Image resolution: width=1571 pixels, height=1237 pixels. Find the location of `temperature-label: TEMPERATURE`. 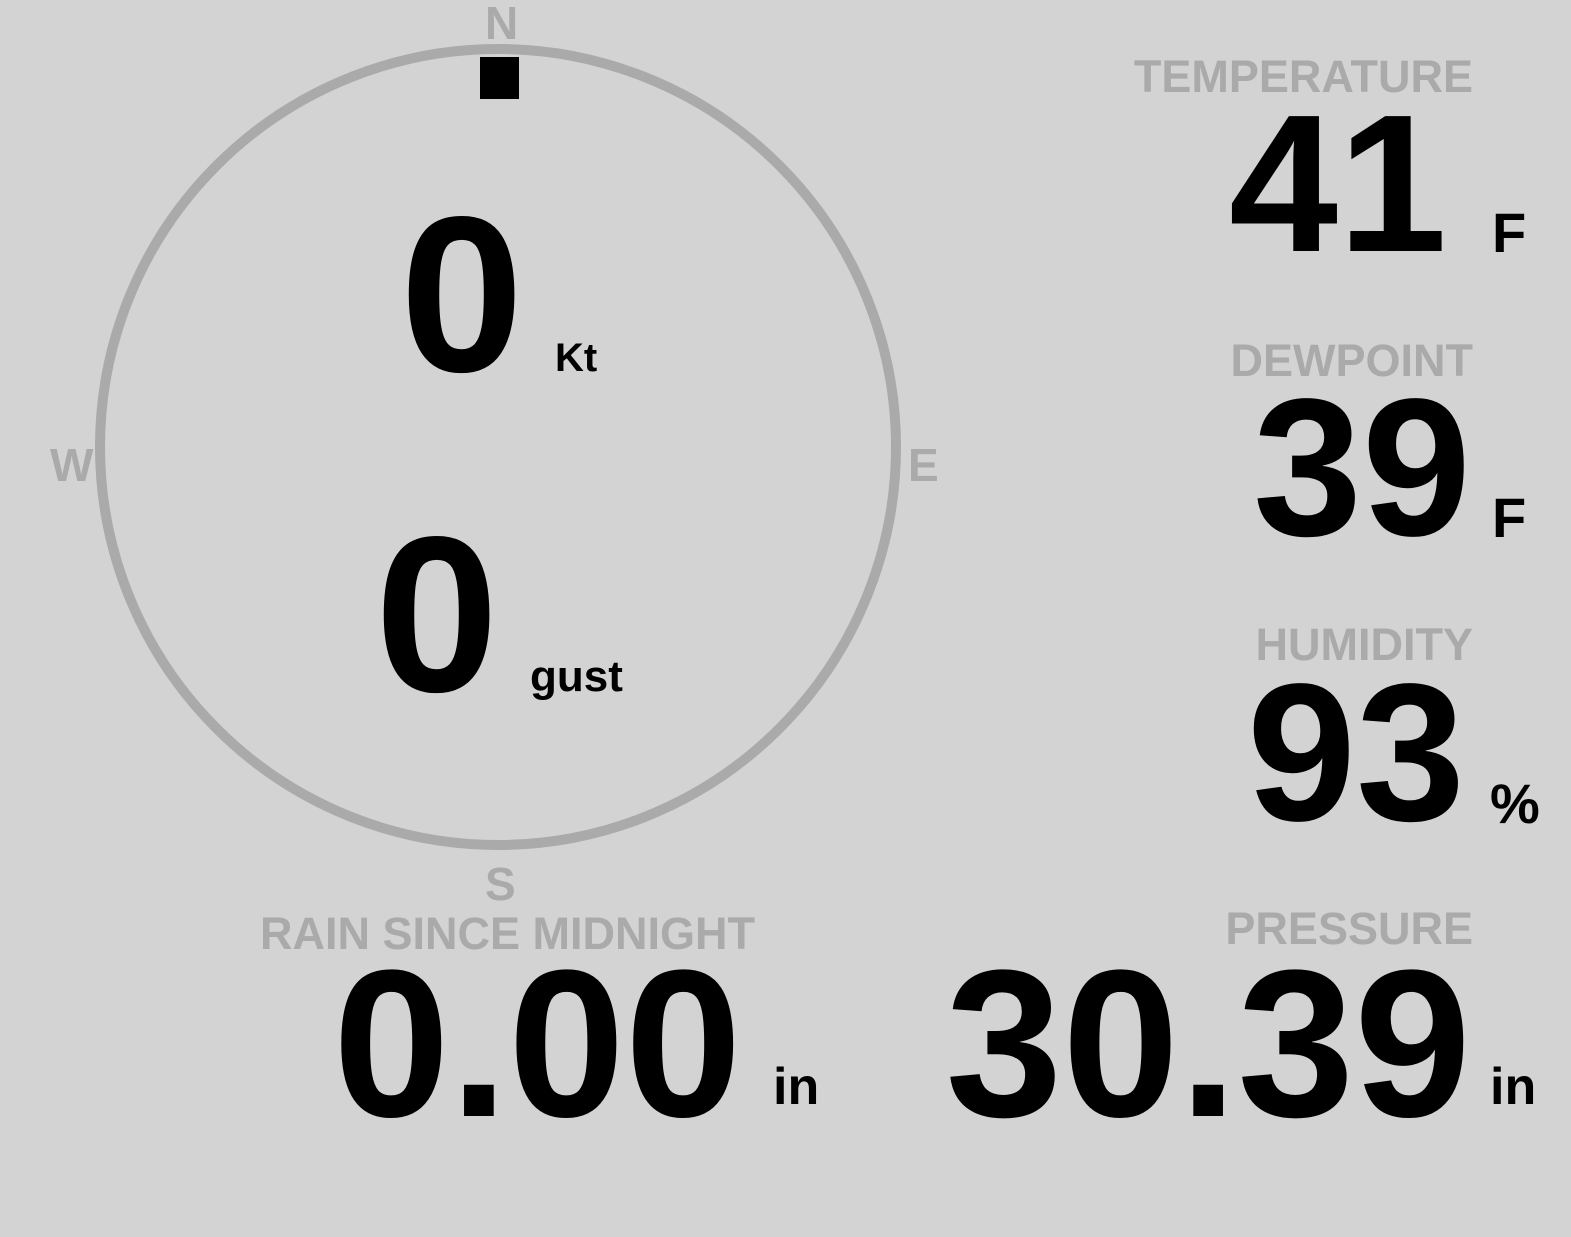

temperature-label: TEMPERATURE is located at coordinates (1303, 76).